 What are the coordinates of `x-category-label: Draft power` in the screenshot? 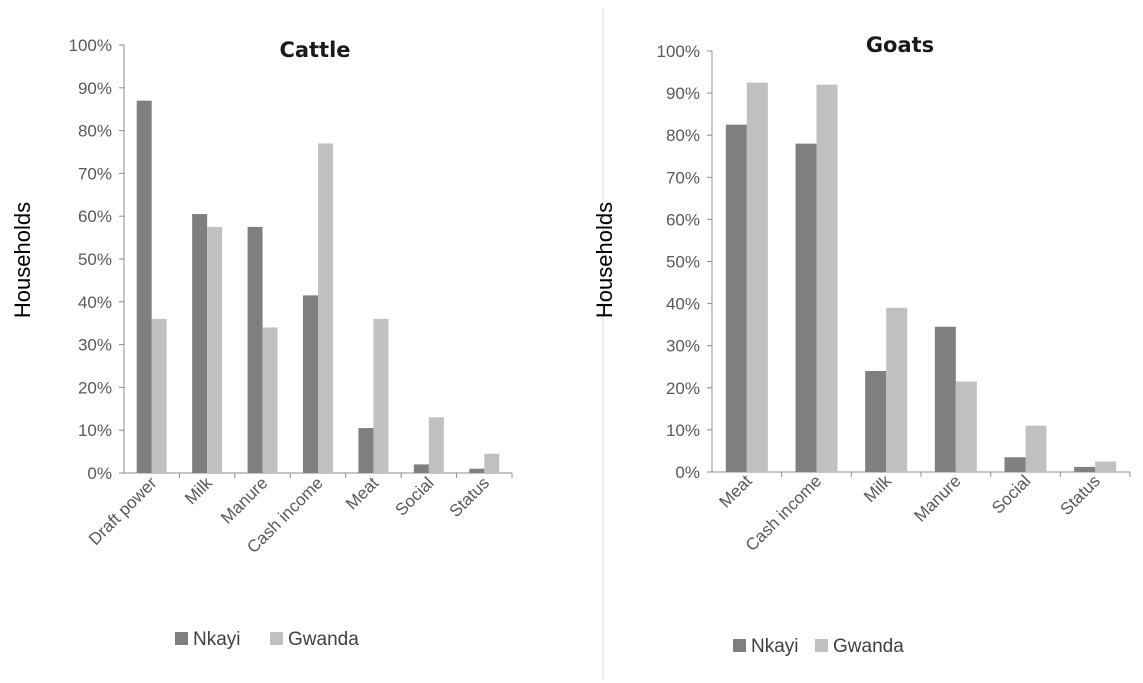 It's located at (123, 511).